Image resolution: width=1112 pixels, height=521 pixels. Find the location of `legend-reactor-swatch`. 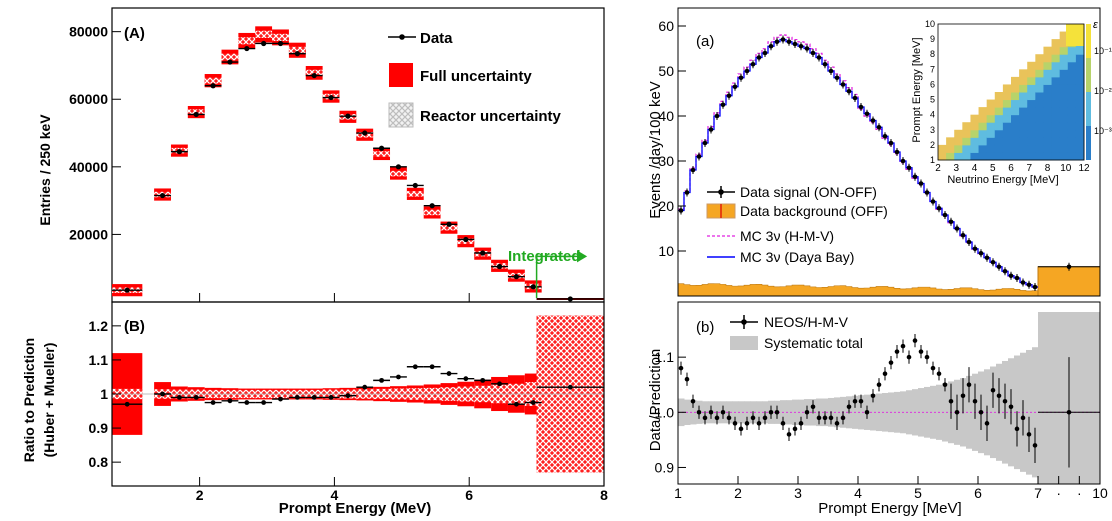

legend-reactor-swatch is located at coordinates (401, 115).